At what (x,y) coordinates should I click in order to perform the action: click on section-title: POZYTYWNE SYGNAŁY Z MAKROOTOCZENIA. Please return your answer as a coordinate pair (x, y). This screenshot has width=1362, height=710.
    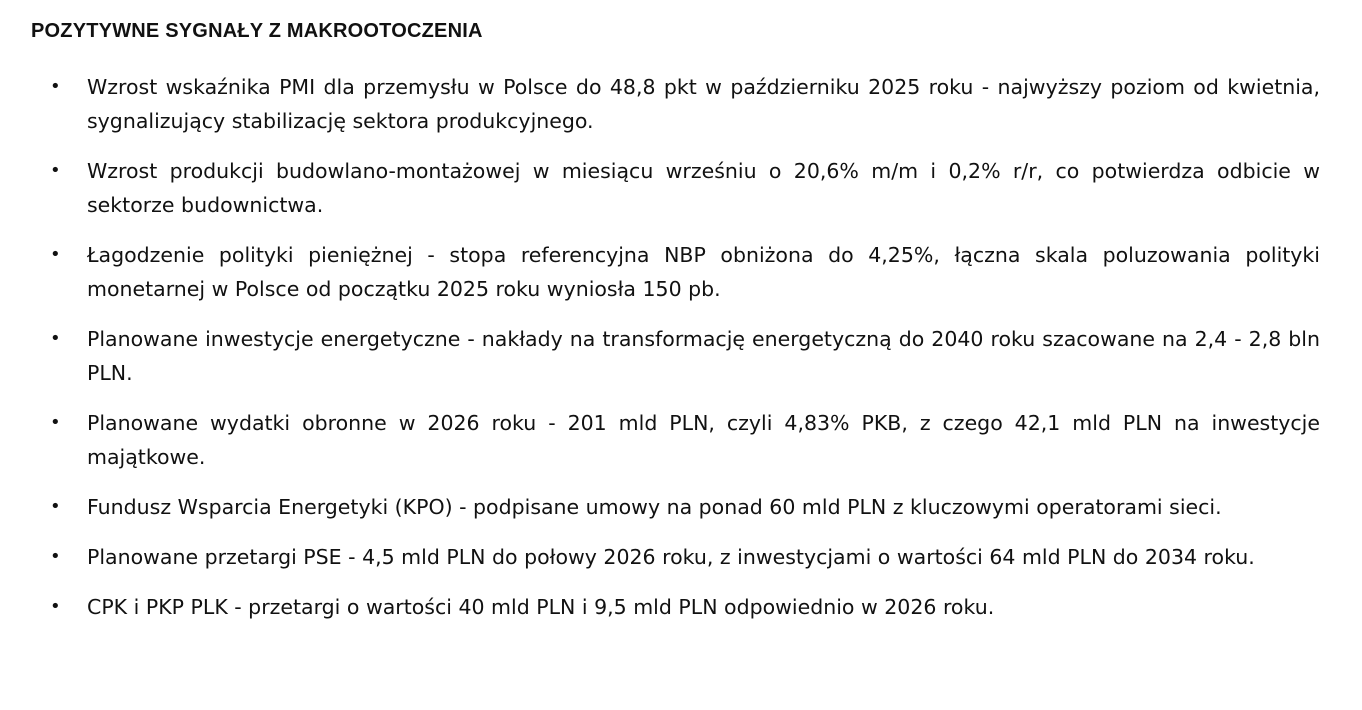
    Looking at the image, I should click on (257, 31).